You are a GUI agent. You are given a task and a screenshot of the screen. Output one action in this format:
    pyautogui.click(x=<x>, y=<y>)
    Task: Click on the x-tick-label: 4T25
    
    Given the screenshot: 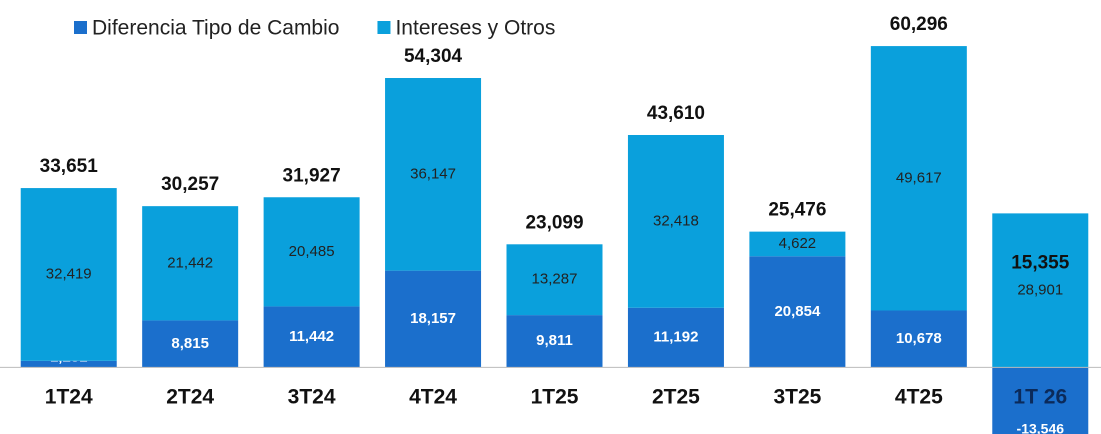 What is the action you would take?
    pyautogui.click(x=919, y=397)
    